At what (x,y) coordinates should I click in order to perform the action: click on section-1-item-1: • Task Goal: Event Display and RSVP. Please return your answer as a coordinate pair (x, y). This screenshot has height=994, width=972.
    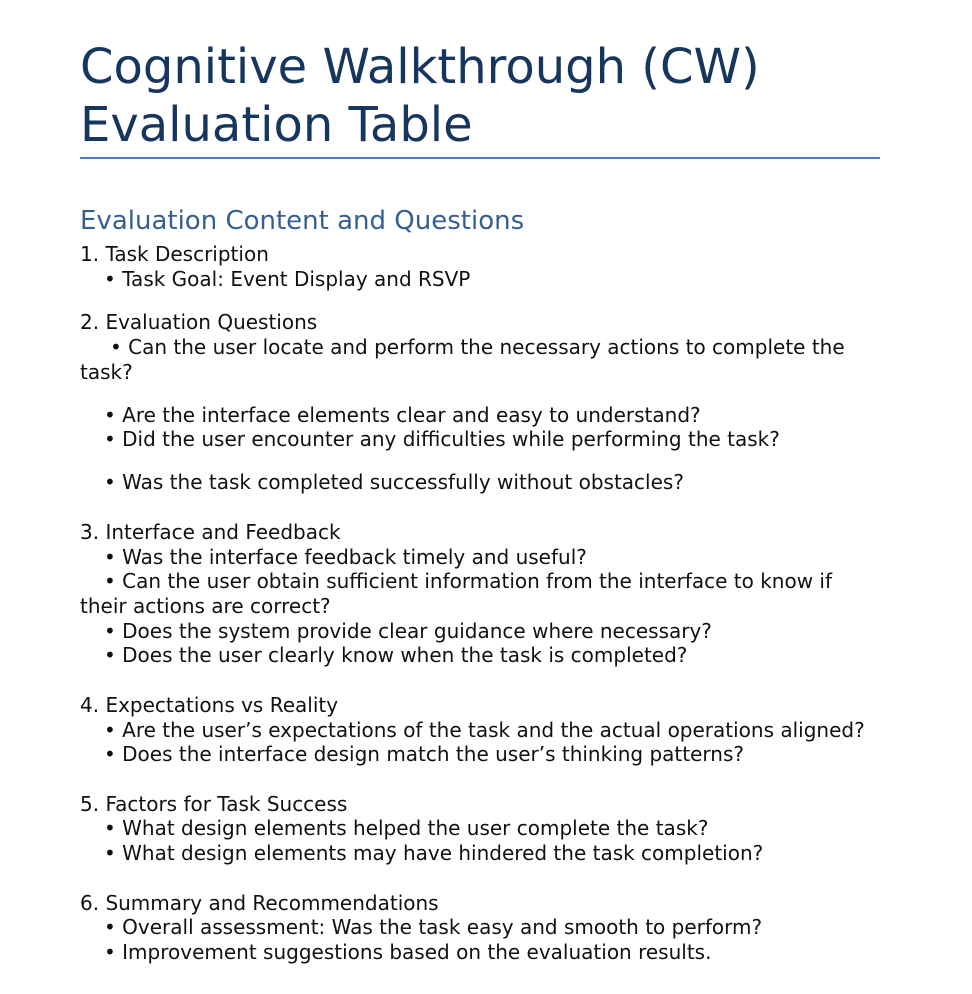
    Looking at the image, I should click on (287, 279).